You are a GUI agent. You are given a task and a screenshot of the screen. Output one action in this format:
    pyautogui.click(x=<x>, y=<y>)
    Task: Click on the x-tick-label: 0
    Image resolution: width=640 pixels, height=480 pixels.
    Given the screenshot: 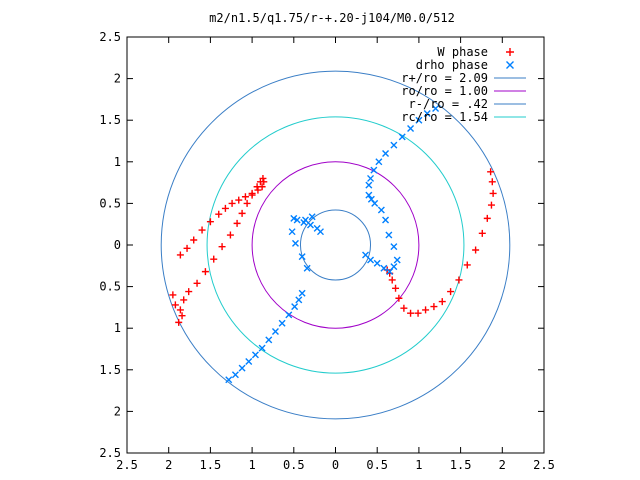 What is the action you would take?
    pyautogui.click(x=335, y=465)
    